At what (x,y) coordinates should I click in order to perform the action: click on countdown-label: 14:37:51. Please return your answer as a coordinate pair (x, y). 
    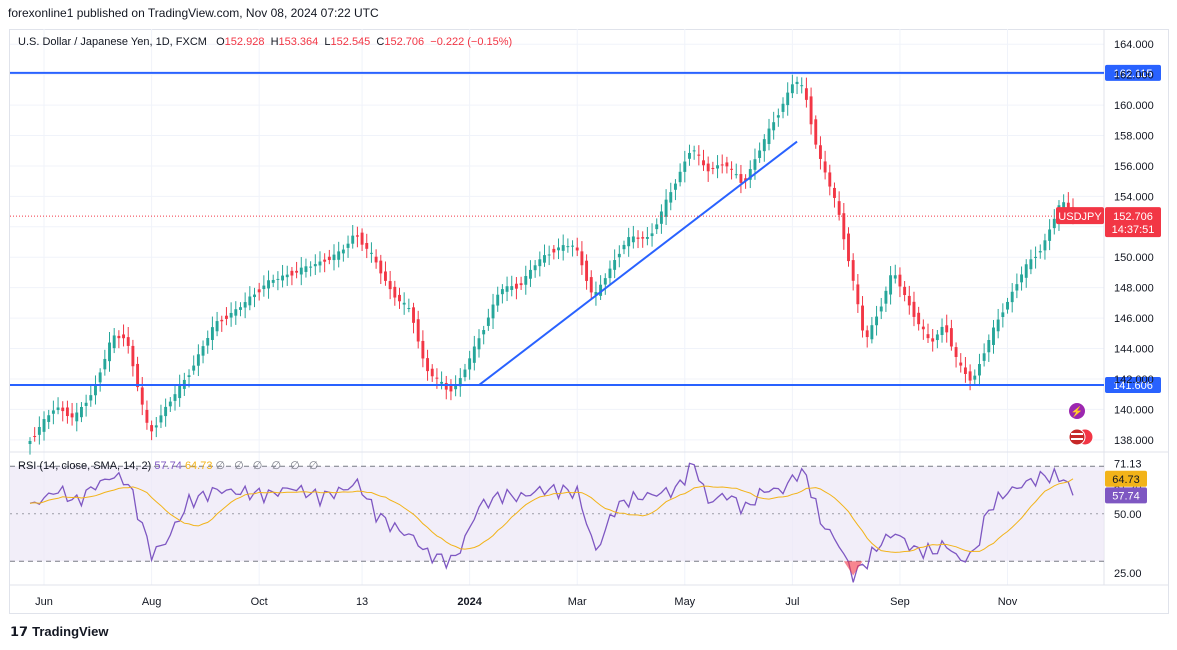
    Looking at the image, I should click on (1133, 230).